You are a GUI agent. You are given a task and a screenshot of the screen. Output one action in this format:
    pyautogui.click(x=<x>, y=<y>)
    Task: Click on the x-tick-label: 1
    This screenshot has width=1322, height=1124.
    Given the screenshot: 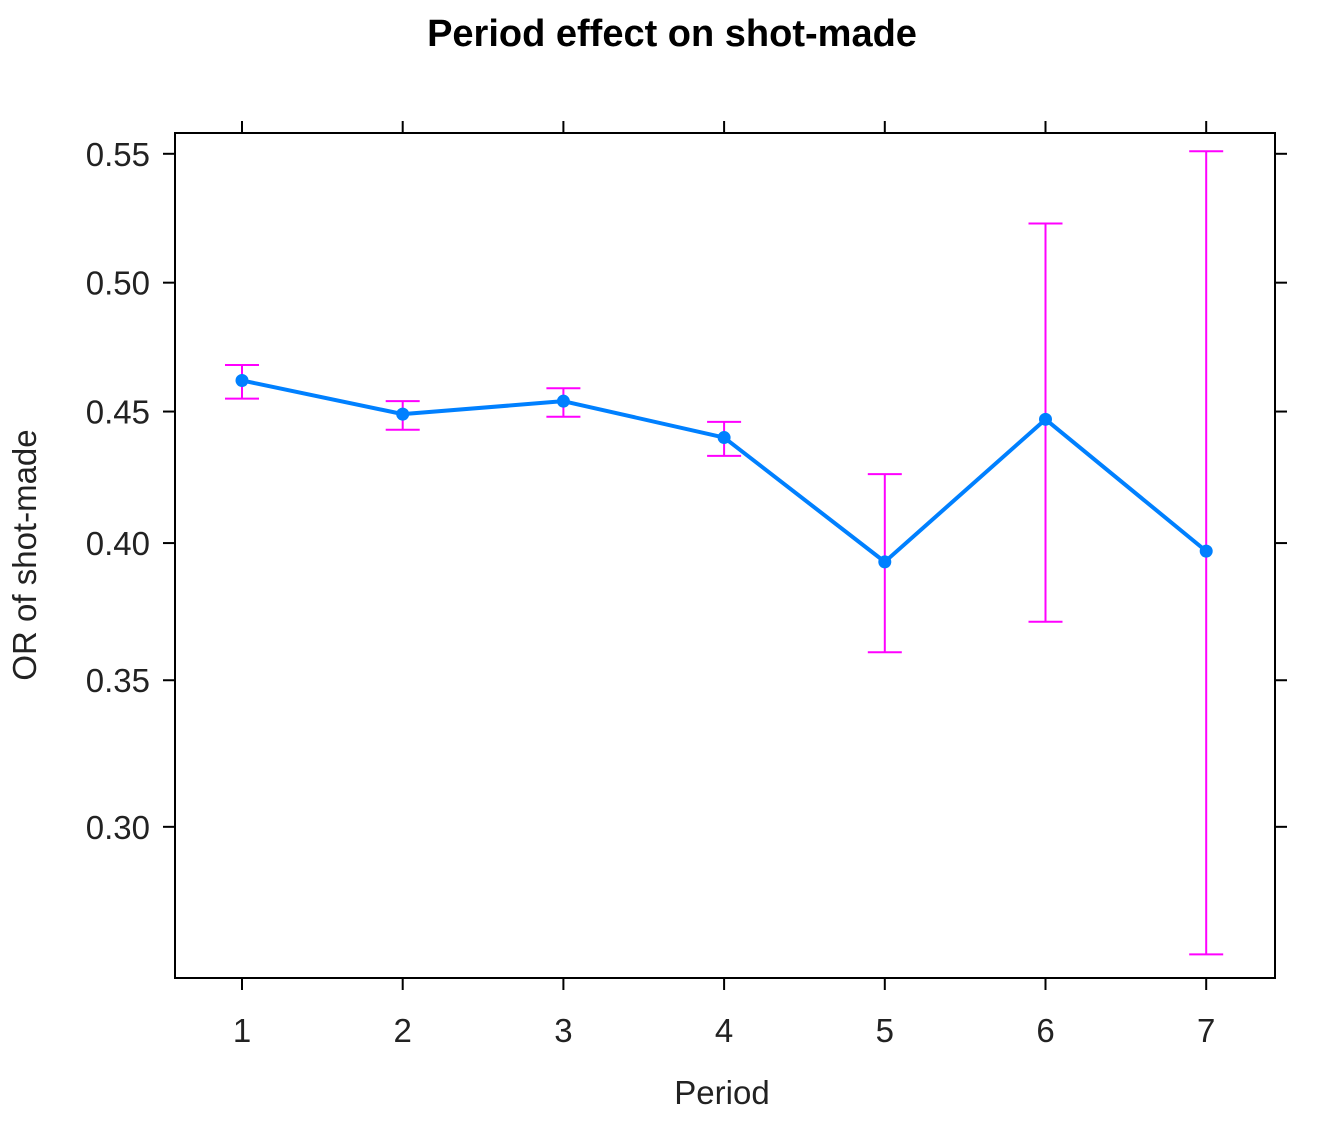 What is the action you would take?
    pyautogui.click(x=242, y=1030)
    